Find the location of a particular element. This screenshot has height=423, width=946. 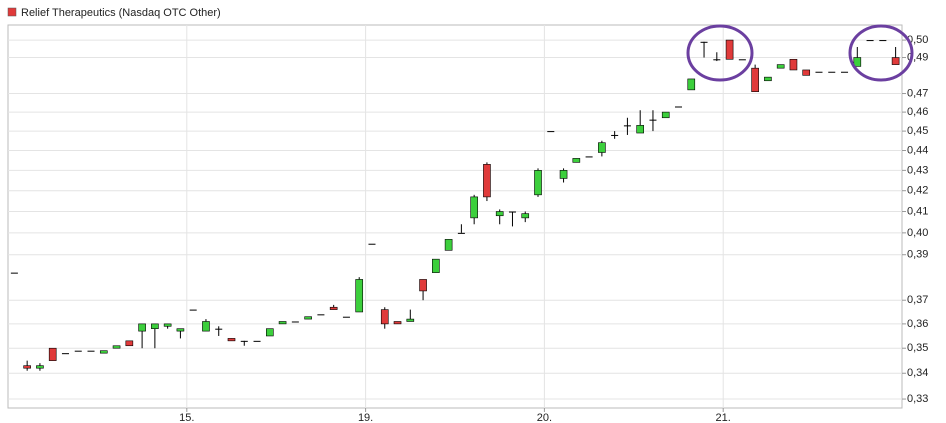

y-tick-label: 0,33 is located at coordinates (917, 399).